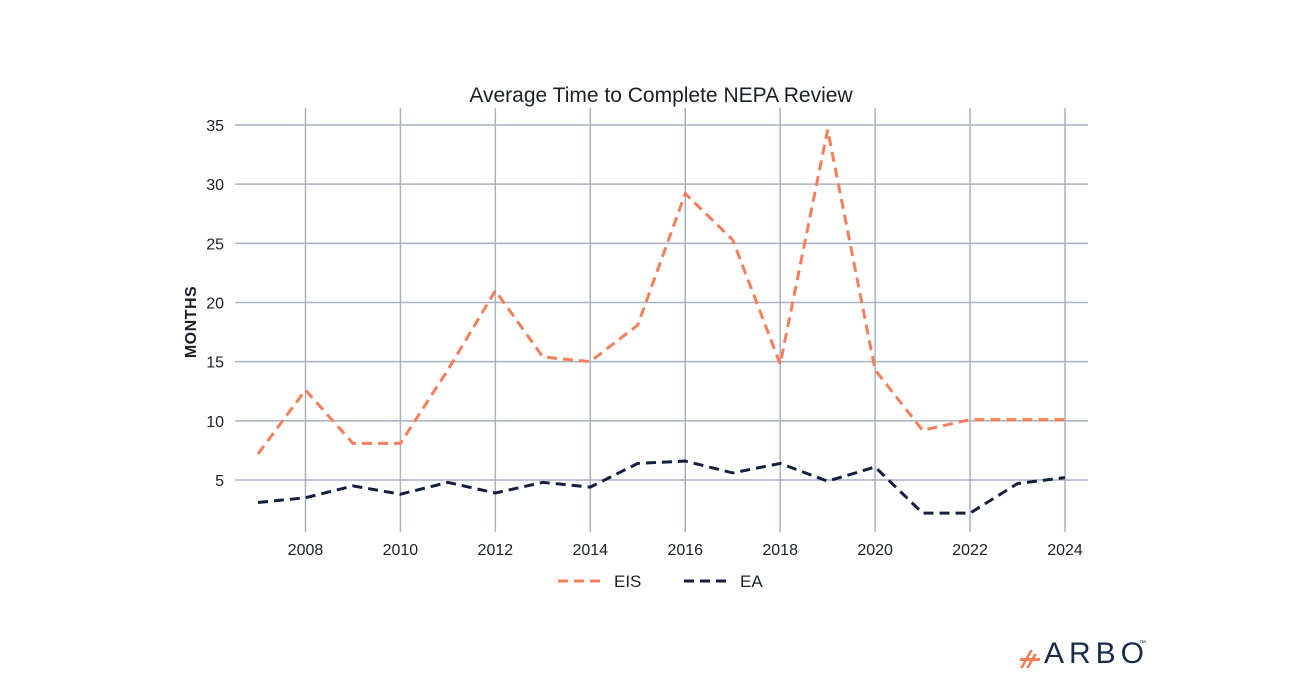 Image resolution: width=1300 pixels, height=700 pixels. What do you see at coordinates (219, 481) in the screenshot?
I see `y-tick-label: 5` at bounding box center [219, 481].